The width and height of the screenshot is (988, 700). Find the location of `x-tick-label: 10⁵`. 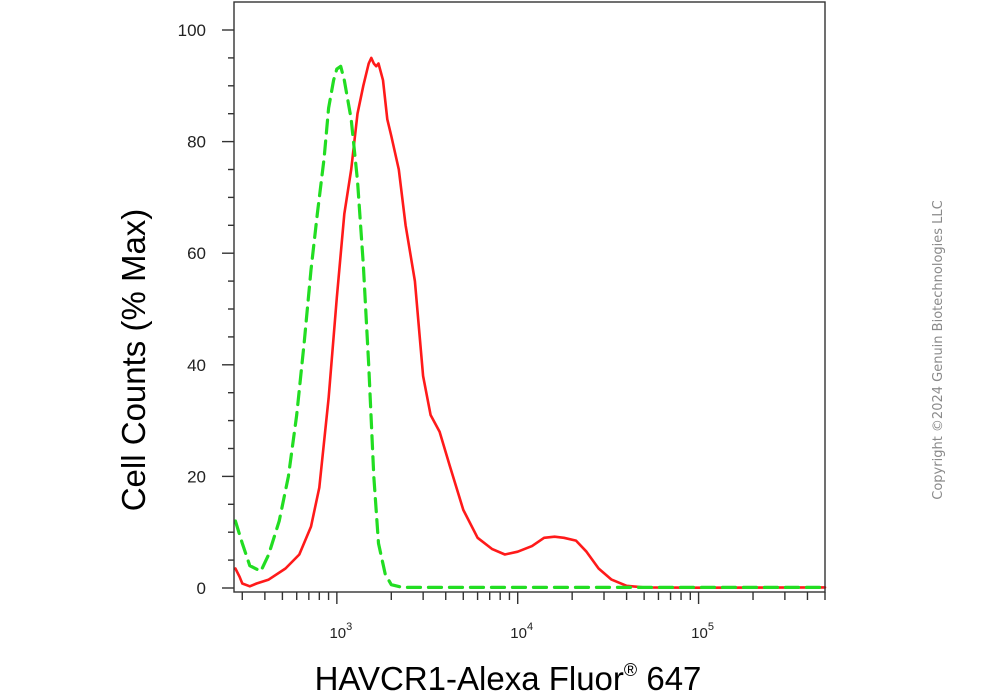

x-tick-label: 10⁵ is located at coordinates (702, 631).